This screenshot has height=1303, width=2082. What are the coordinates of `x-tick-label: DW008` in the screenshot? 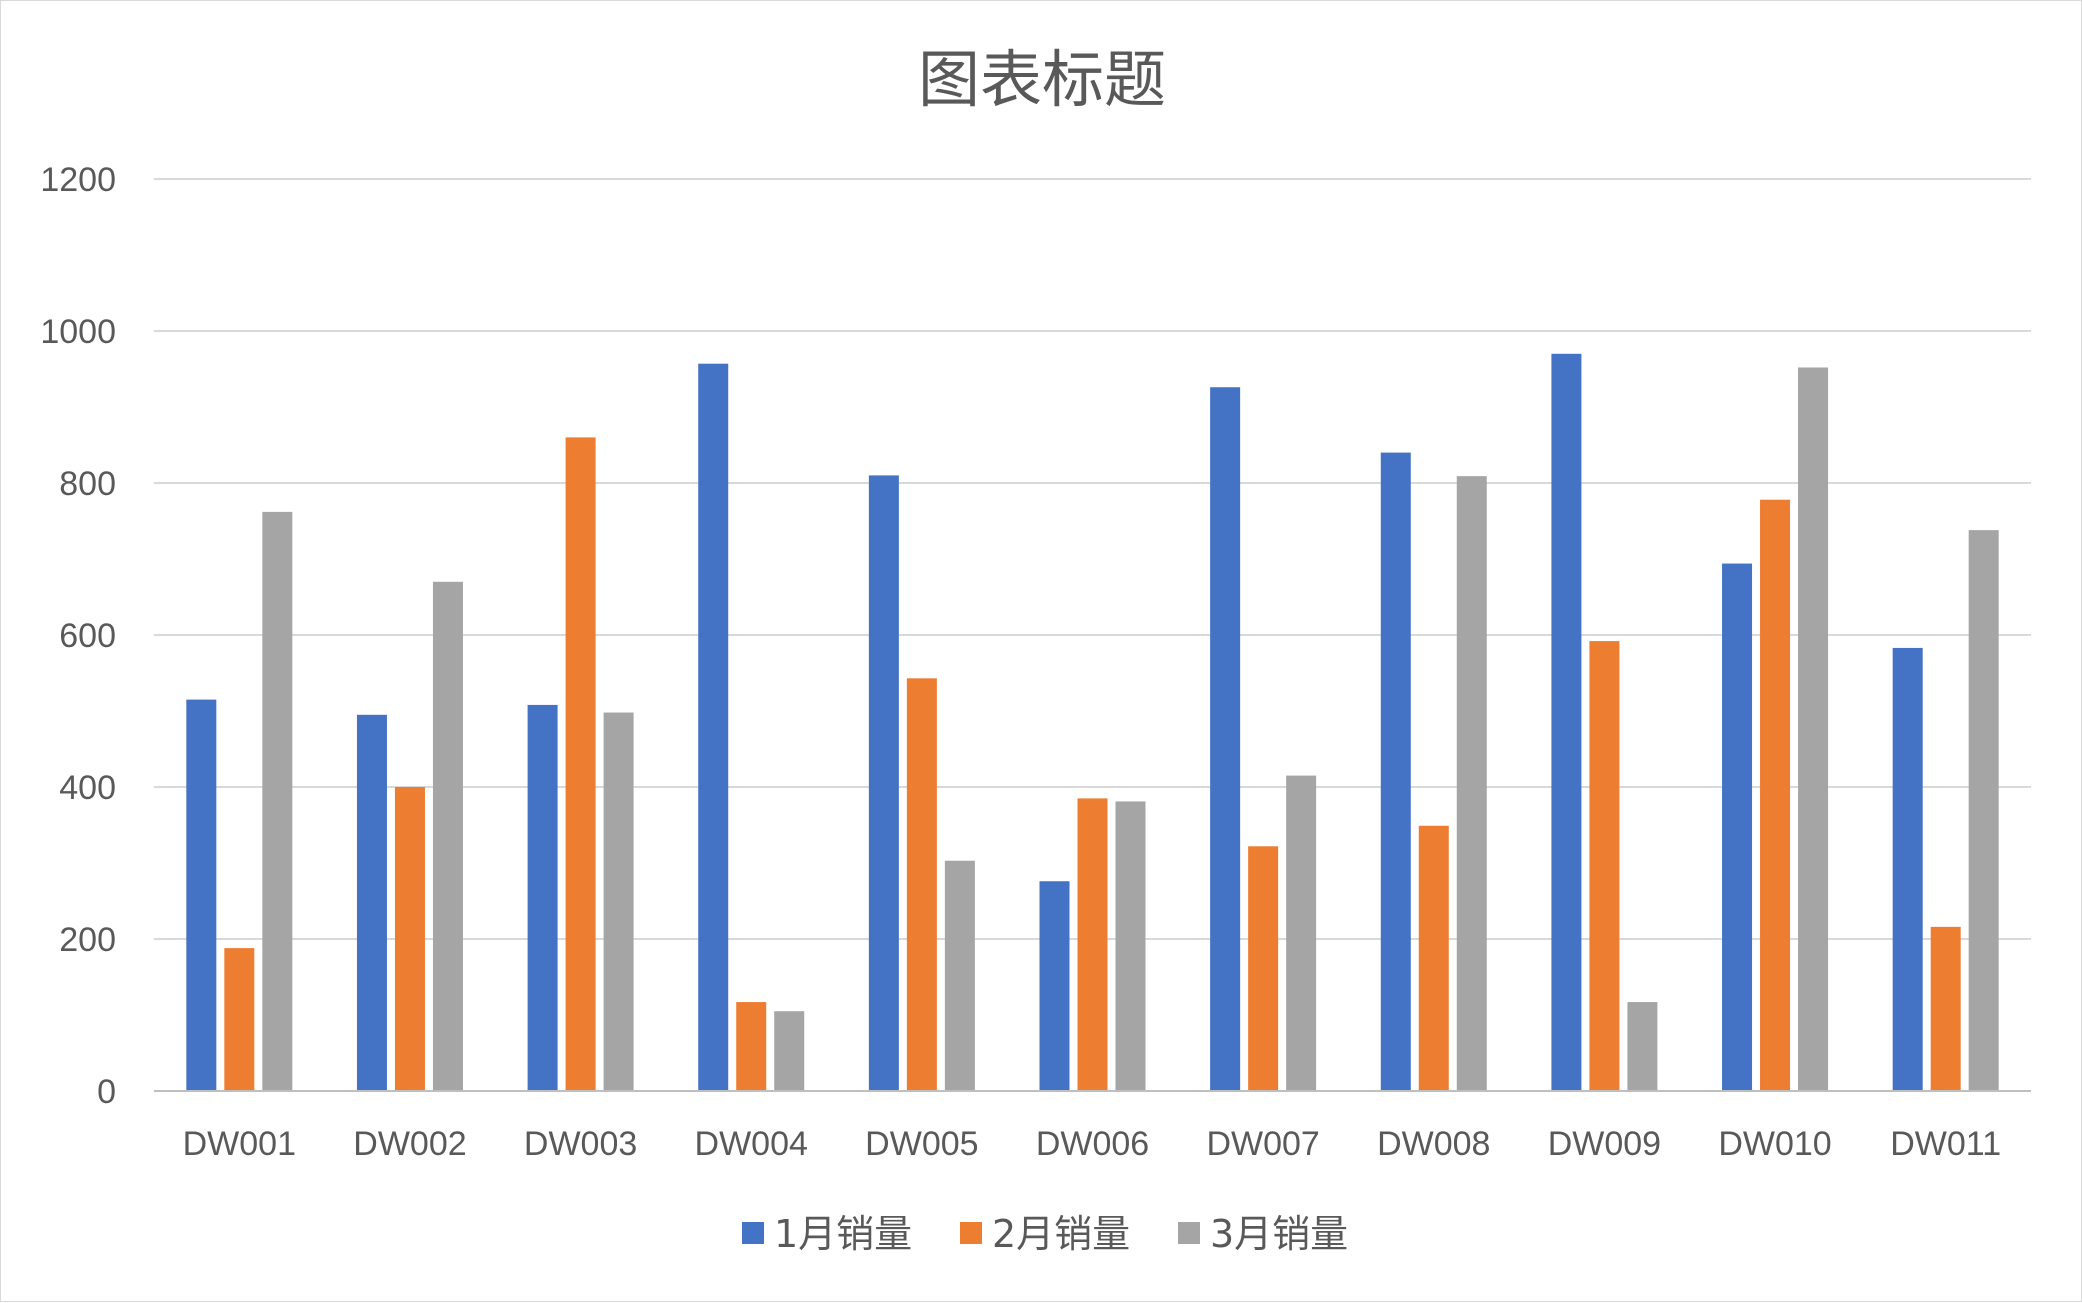 It's located at (1433, 1144).